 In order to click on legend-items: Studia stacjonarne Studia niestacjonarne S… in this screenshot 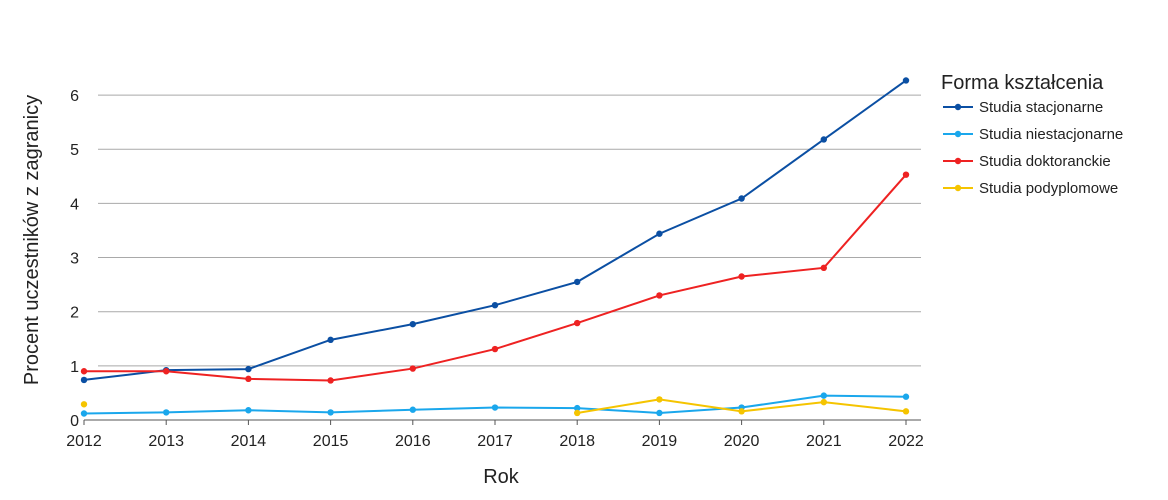, I will do `click(1033, 148)`.